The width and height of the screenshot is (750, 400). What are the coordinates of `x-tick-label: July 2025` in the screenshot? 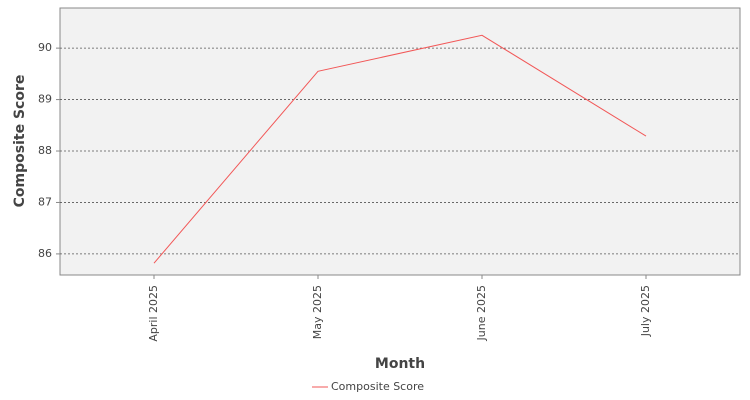 It's located at (645, 311).